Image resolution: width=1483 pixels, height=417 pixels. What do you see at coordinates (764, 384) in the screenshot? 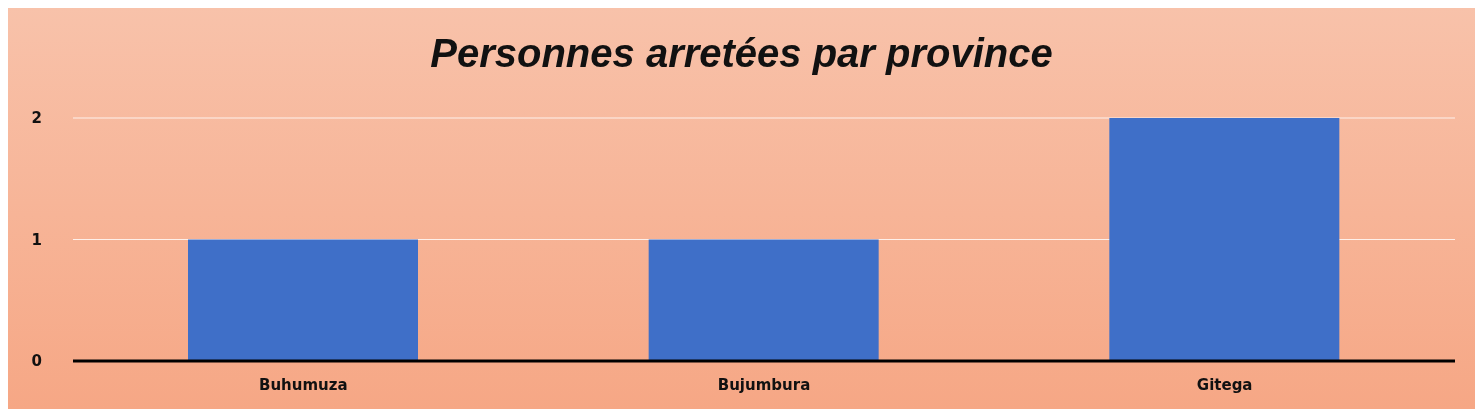
I see `x-tick-label: Bujumbura` at bounding box center [764, 384].